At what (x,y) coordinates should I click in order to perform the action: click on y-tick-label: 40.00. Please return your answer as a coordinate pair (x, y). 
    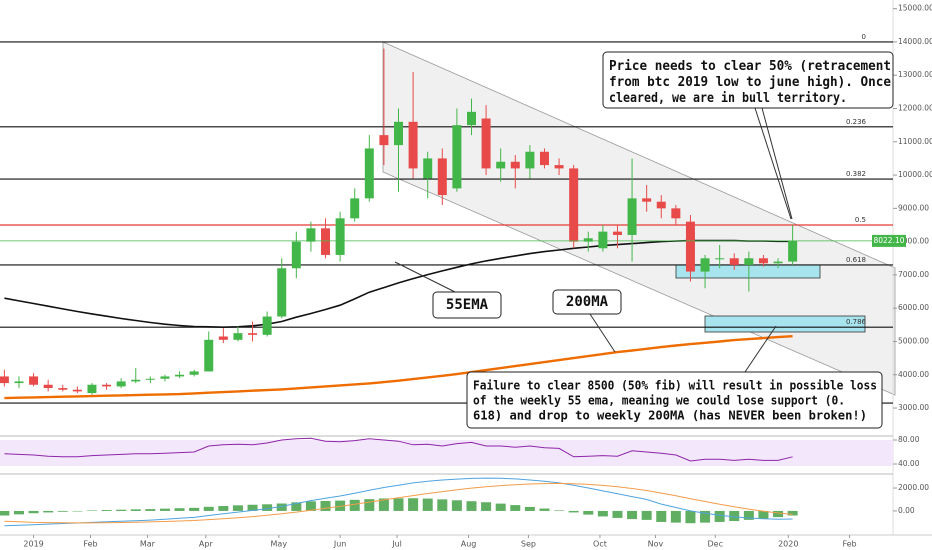
    Looking at the image, I should click on (909, 463).